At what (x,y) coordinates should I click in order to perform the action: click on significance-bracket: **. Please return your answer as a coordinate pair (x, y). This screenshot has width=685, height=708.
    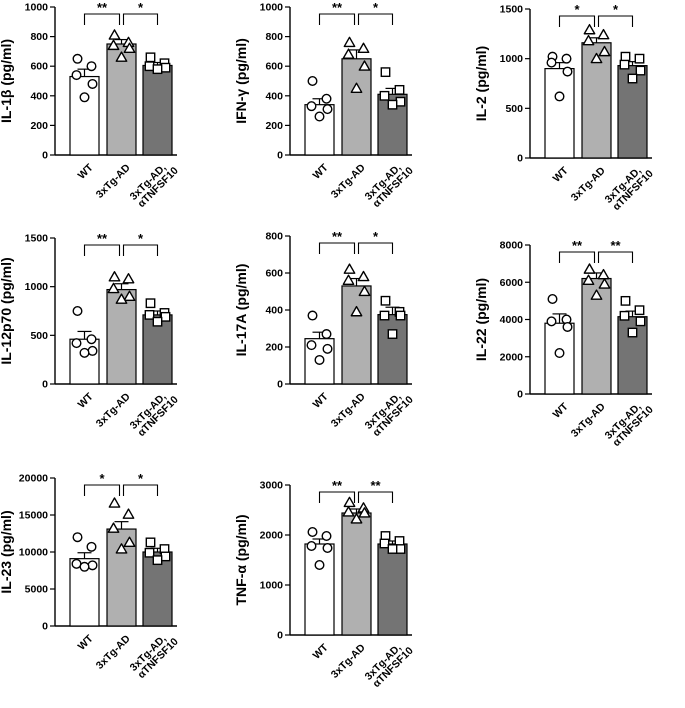
    Looking at the image, I should click on (102, 243).